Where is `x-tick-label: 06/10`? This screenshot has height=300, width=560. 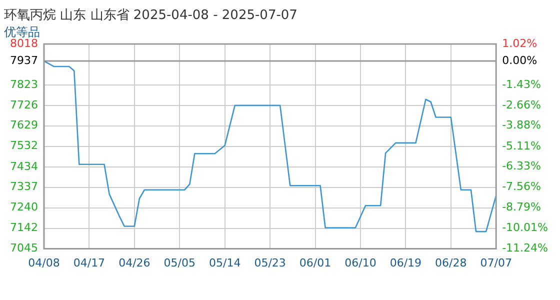 x-tick-label: 06/10 is located at coordinates (360, 263).